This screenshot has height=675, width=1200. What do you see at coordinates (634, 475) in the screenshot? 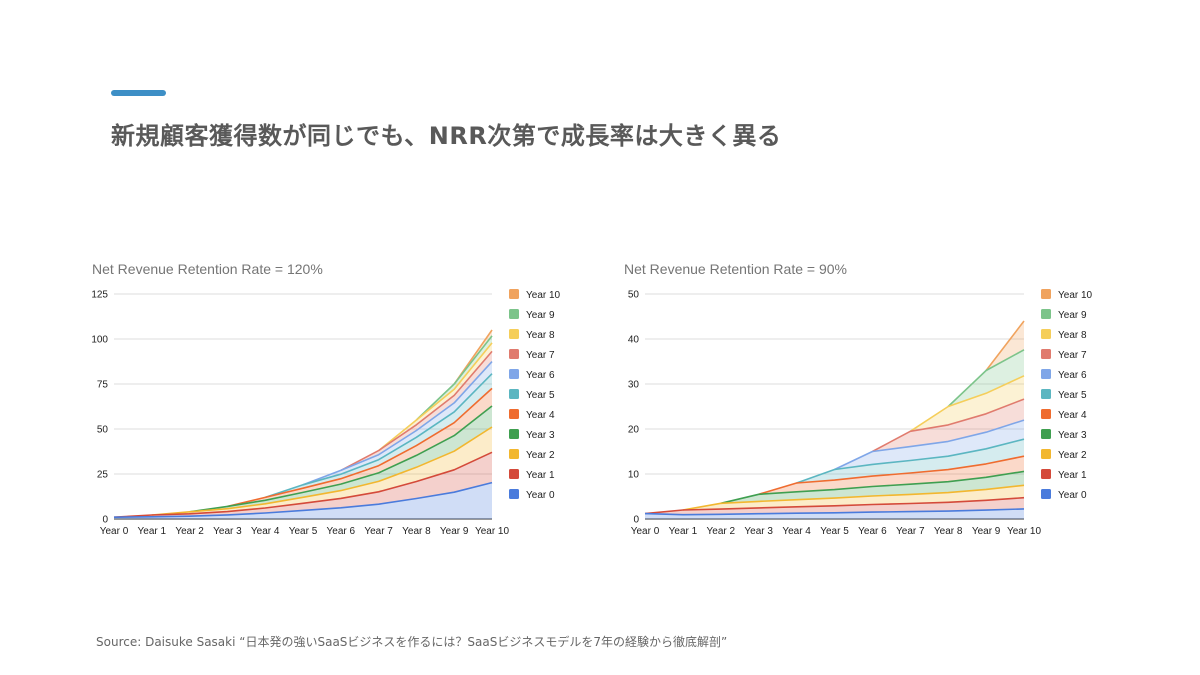
I see `y-tick-label: 10` at bounding box center [634, 475].